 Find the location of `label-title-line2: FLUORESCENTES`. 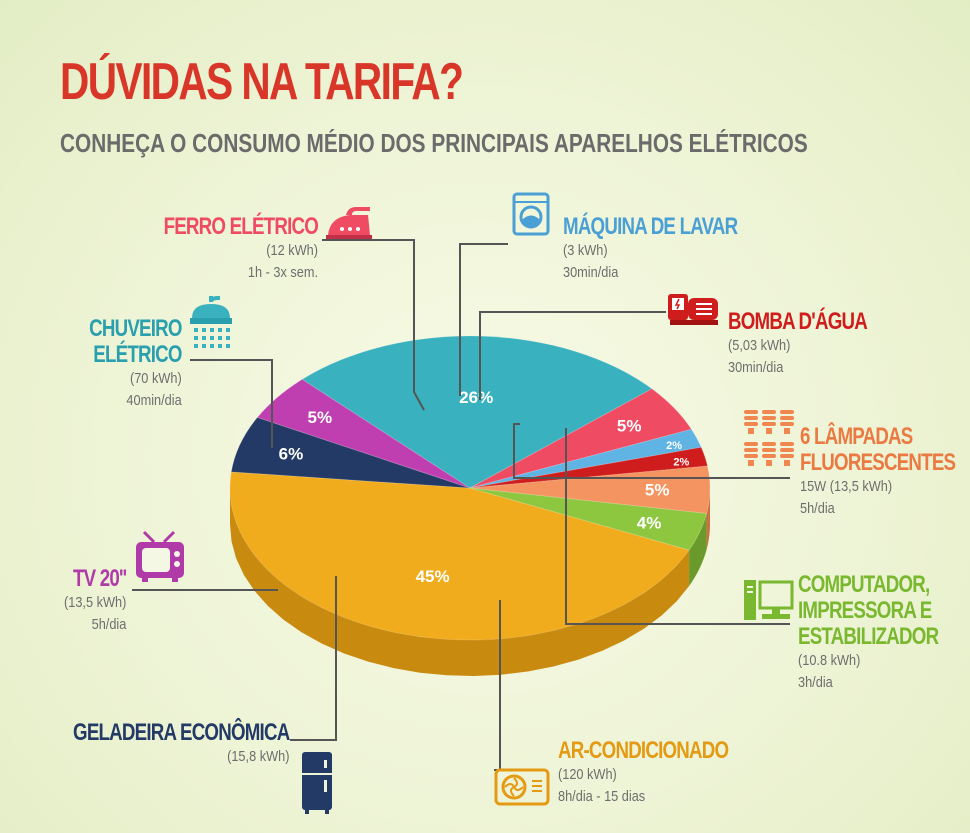

label-title-line2: FLUORESCENTES is located at coordinates (878, 462).